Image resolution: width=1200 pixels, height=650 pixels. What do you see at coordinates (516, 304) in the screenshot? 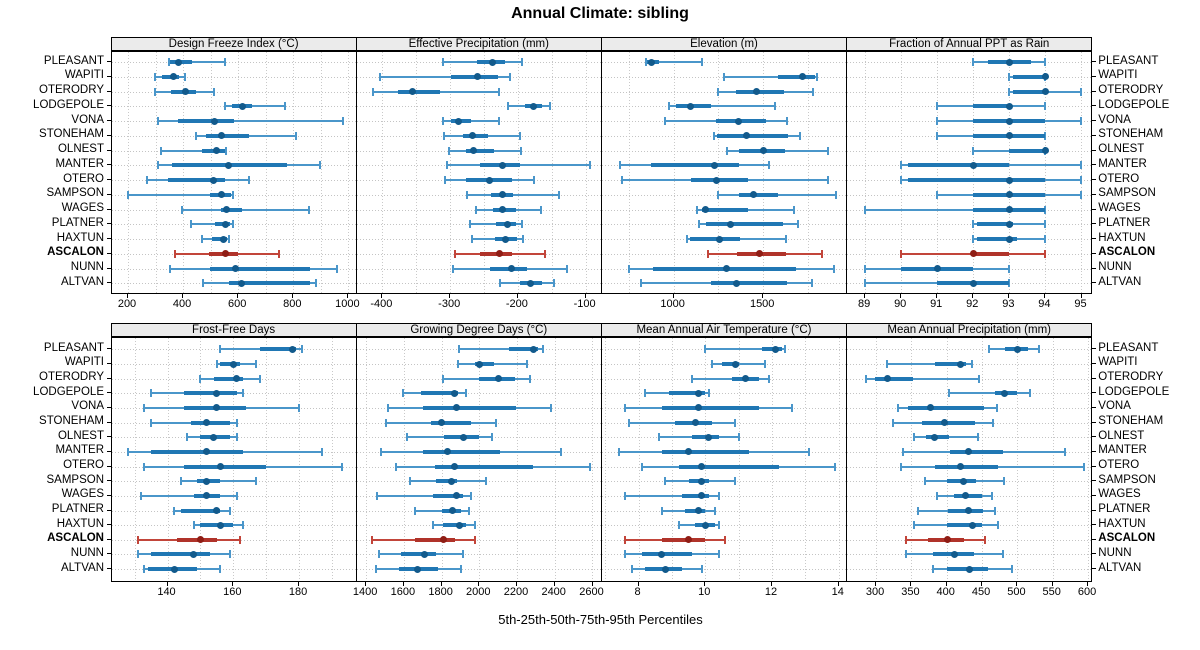
I see `x-tick-label: -200` at bounding box center [516, 304].